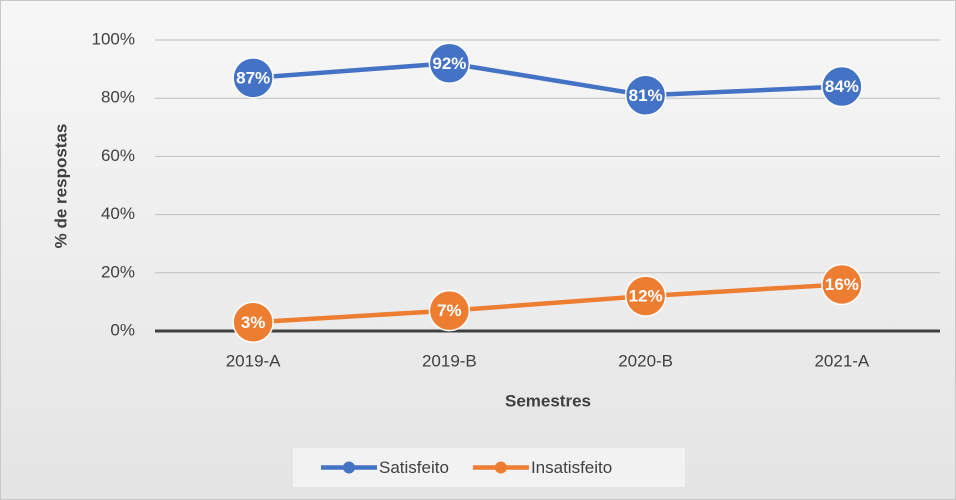 This screenshot has width=956, height=500. I want to click on data-label: 84%, so click(842, 86).